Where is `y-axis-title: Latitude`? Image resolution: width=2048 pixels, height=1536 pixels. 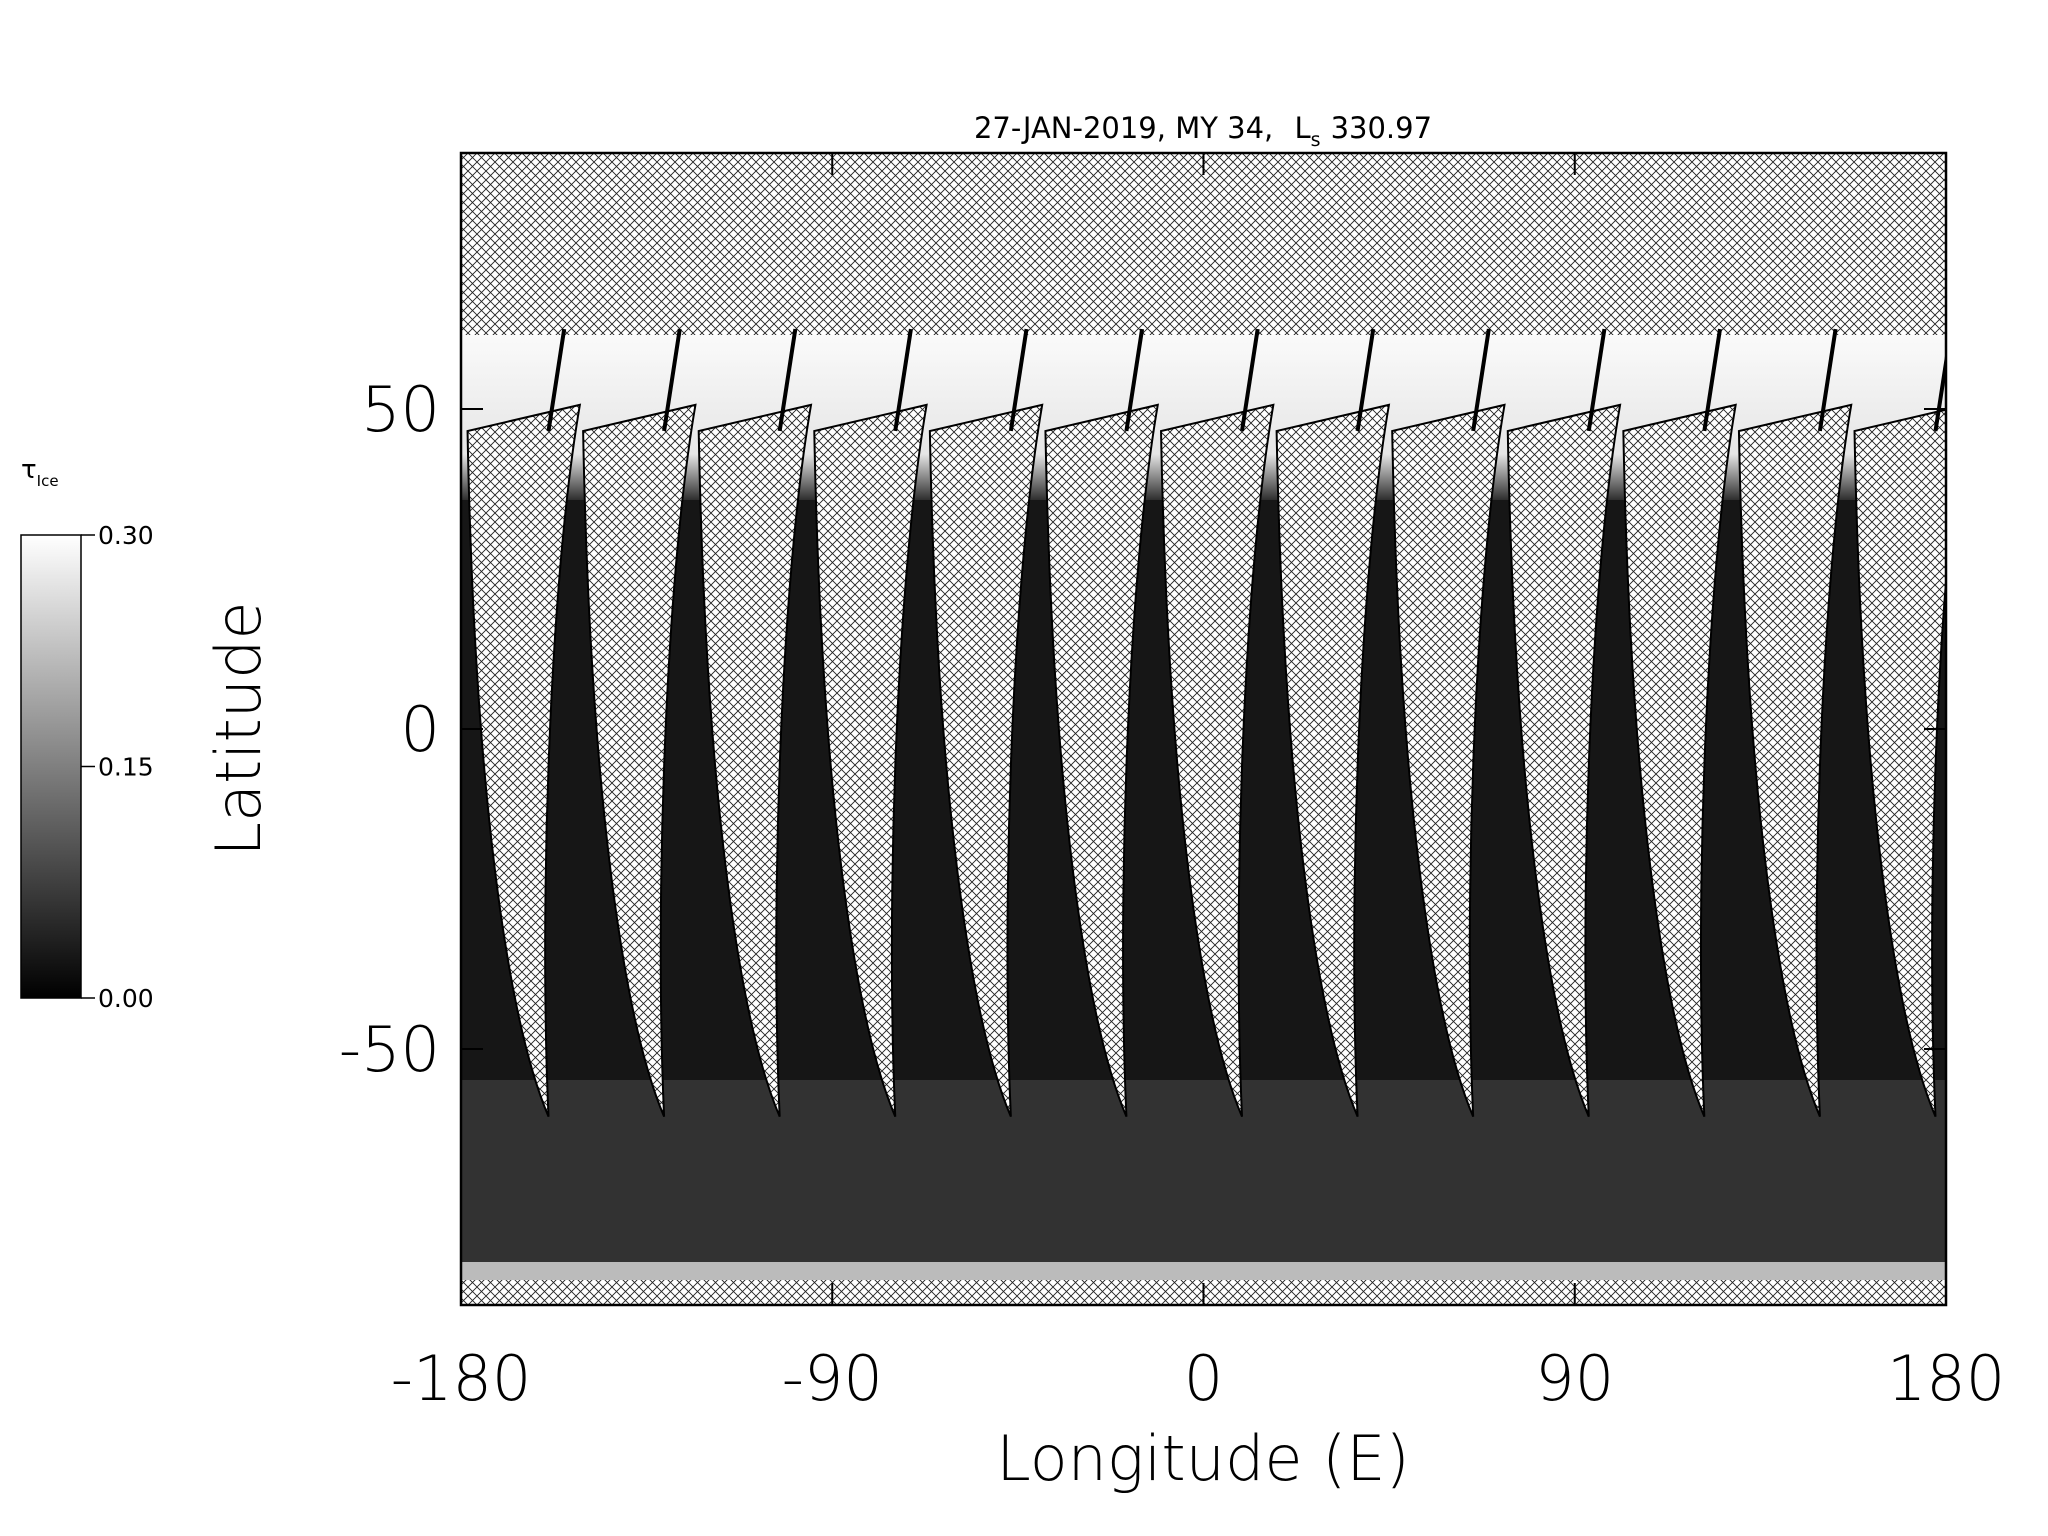
y-axis-title: Latitude is located at coordinates (238, 728).